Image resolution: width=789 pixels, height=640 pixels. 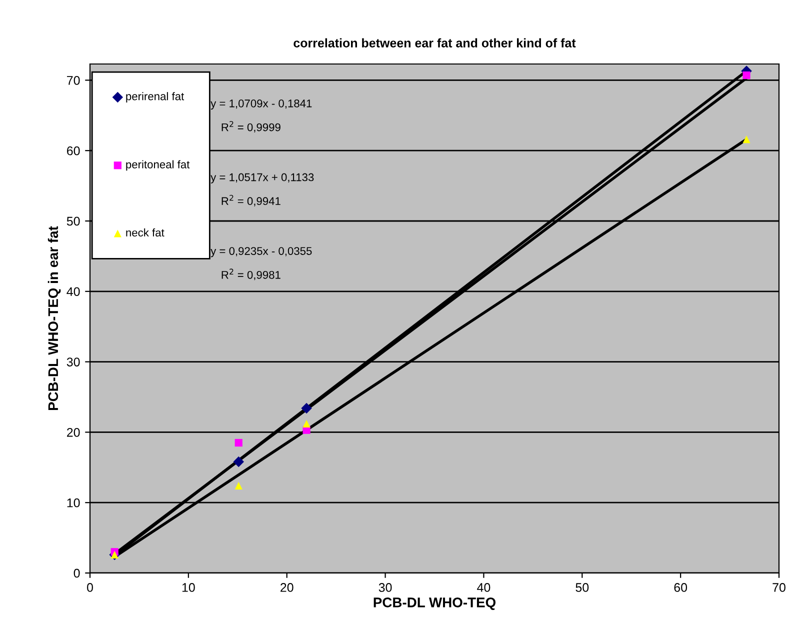 I want to click on legend-label: peritoneal fat, so click(x=158, y=165).